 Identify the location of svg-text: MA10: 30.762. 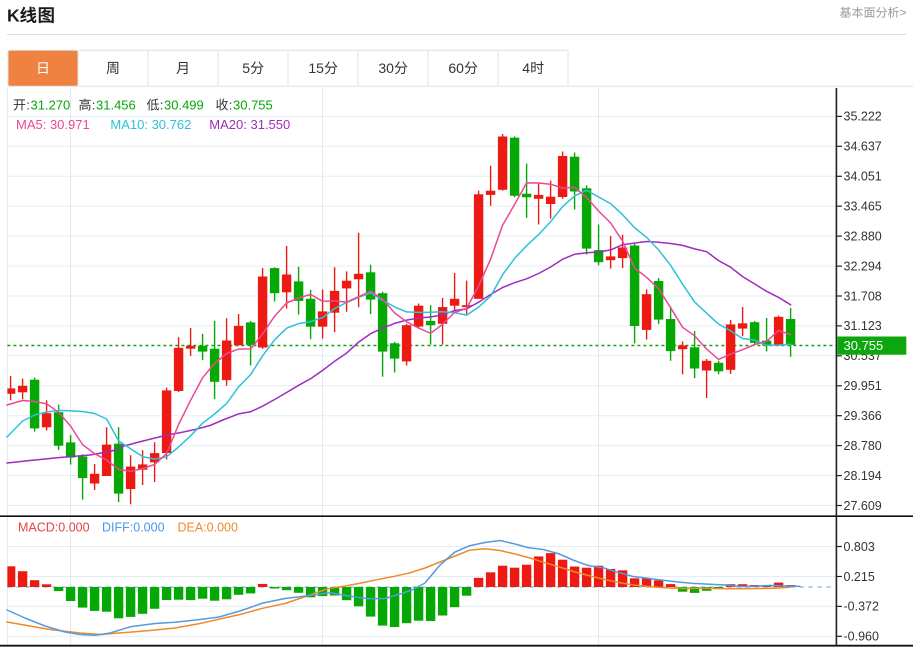
(150, 124).